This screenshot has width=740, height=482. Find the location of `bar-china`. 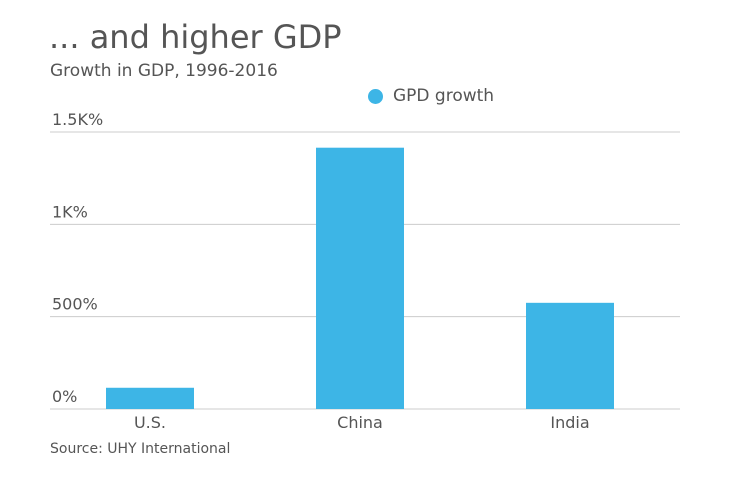

bar-china is located at coordinates (360, 278).